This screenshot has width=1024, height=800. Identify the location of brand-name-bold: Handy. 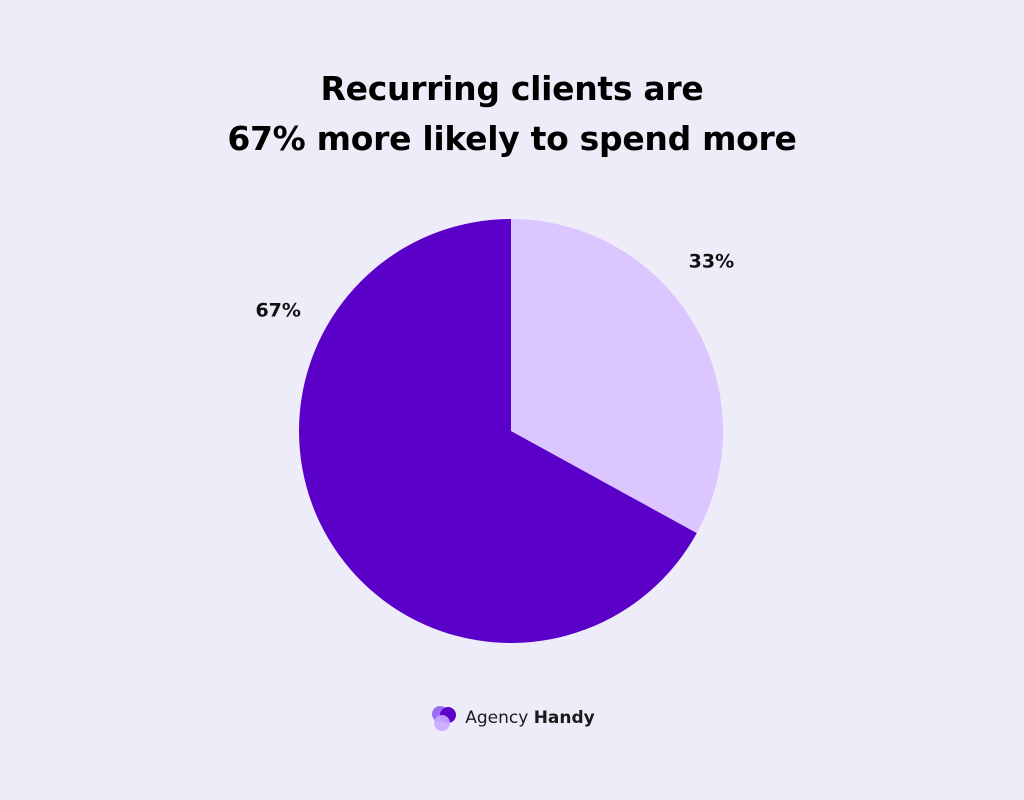
(564, 718).